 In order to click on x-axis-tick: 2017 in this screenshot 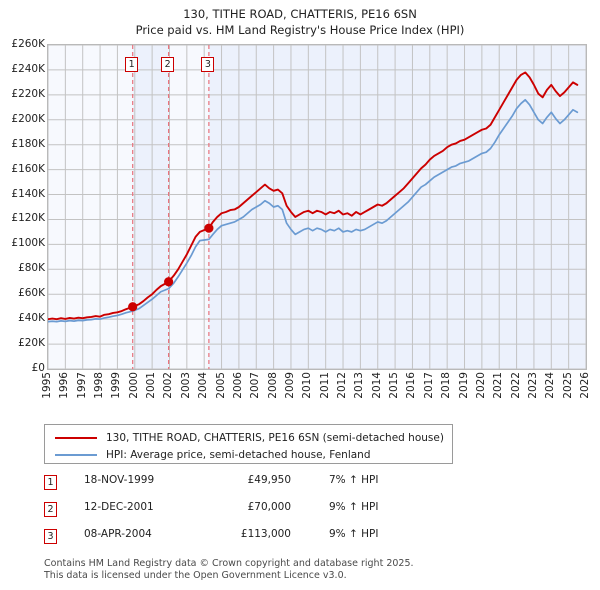, I will do `click(428, 385)`.